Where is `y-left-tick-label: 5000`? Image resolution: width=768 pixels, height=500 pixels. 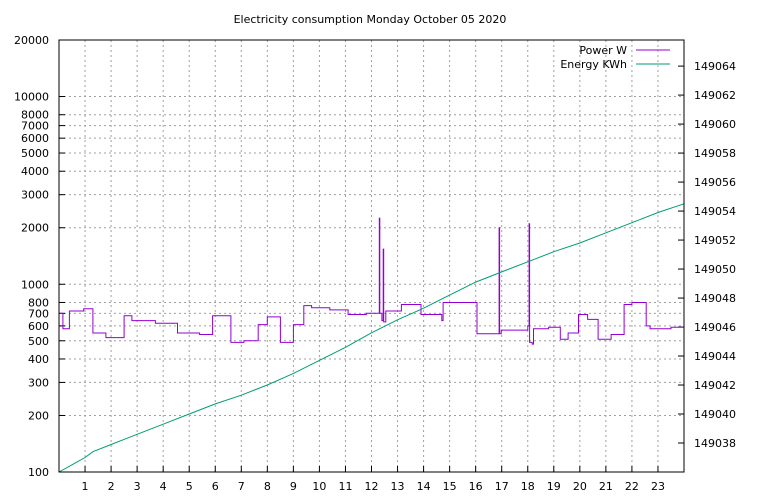
y-left-tick-label: 5000 is located at coordinates (35, 153).